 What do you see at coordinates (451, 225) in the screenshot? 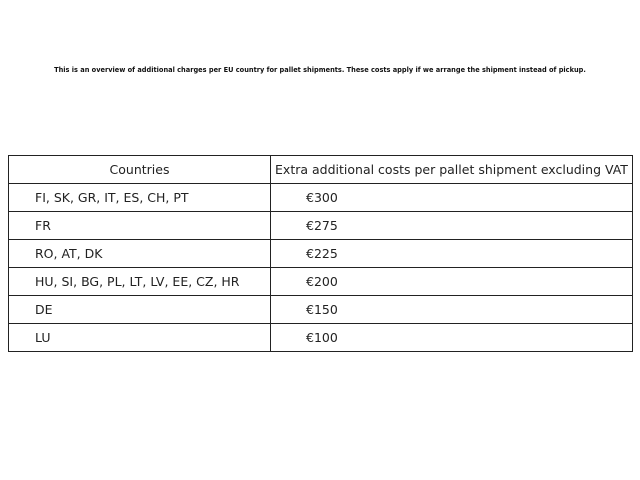
I see `cost-cell: €275` at bounding box center [451, 225].